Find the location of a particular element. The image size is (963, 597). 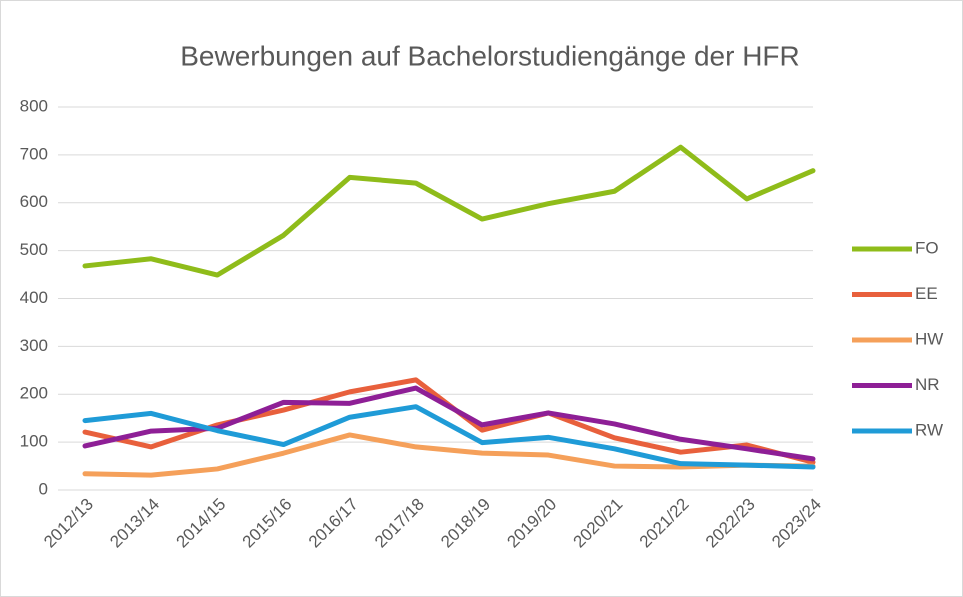

y-tick-label: 500 is located at coordinates (34, 249).